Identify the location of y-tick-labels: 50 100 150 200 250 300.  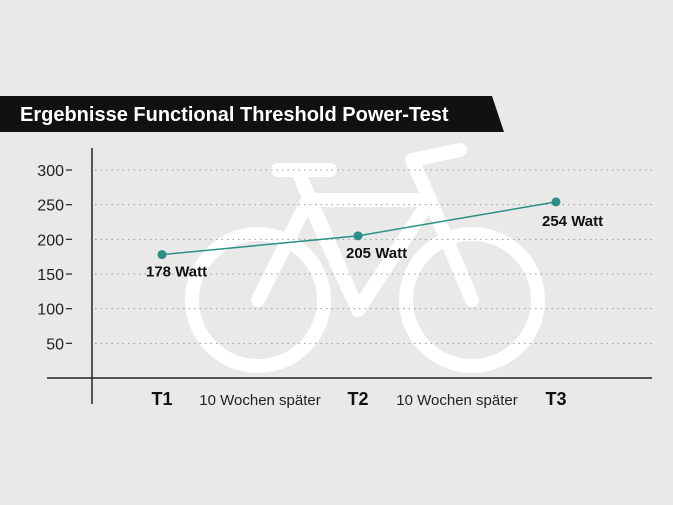
(54, 258).